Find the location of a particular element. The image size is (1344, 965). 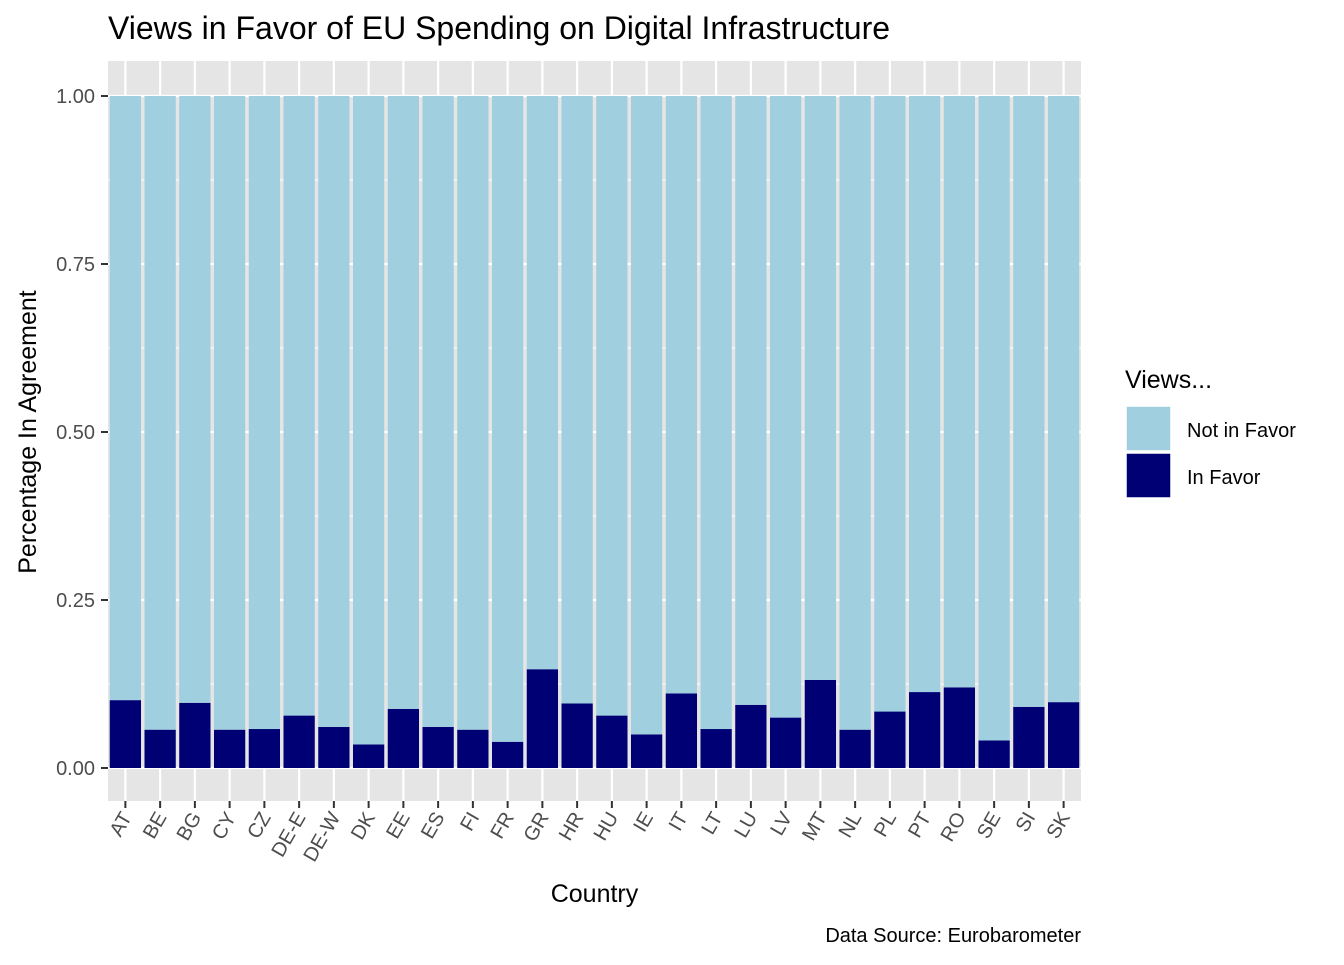

bar-not-in-favor-it is located at coordinates (681, 395).